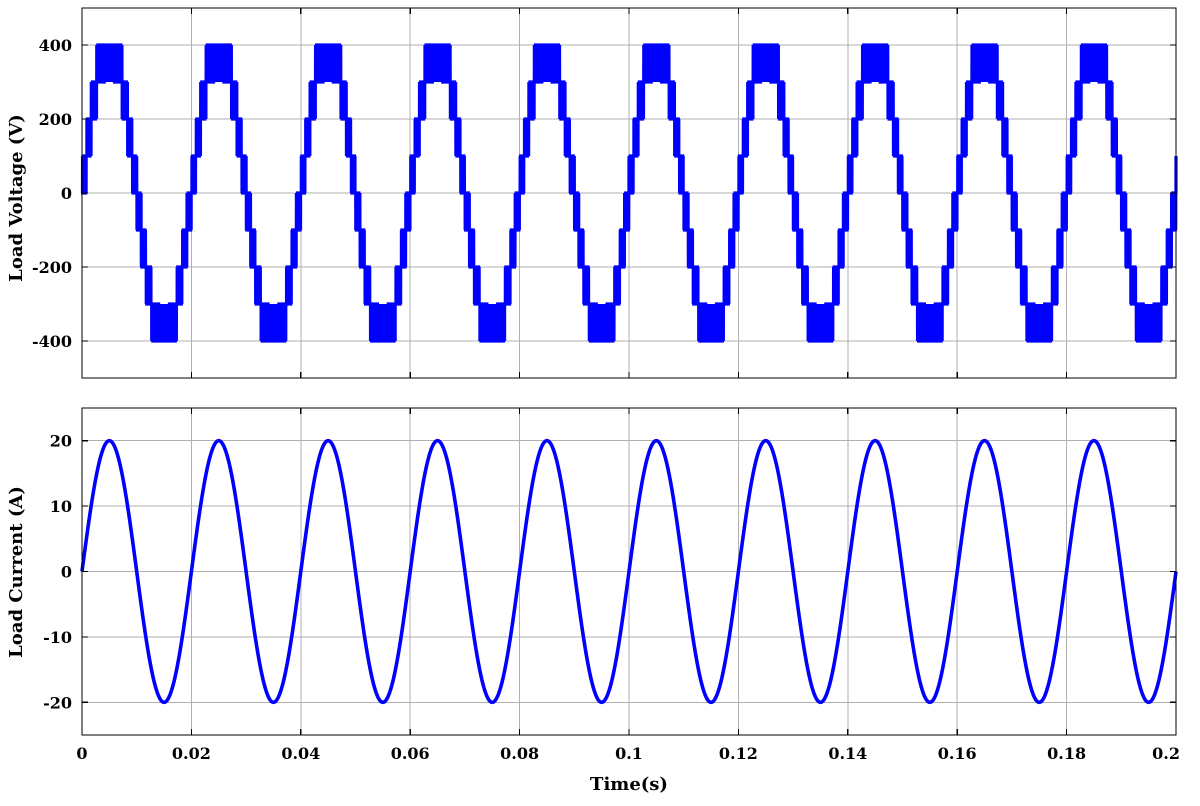  Describe the element at coordinates (957, 753) in the screenshot. I see `current-x-tick-label-8: 0.16` at that location.